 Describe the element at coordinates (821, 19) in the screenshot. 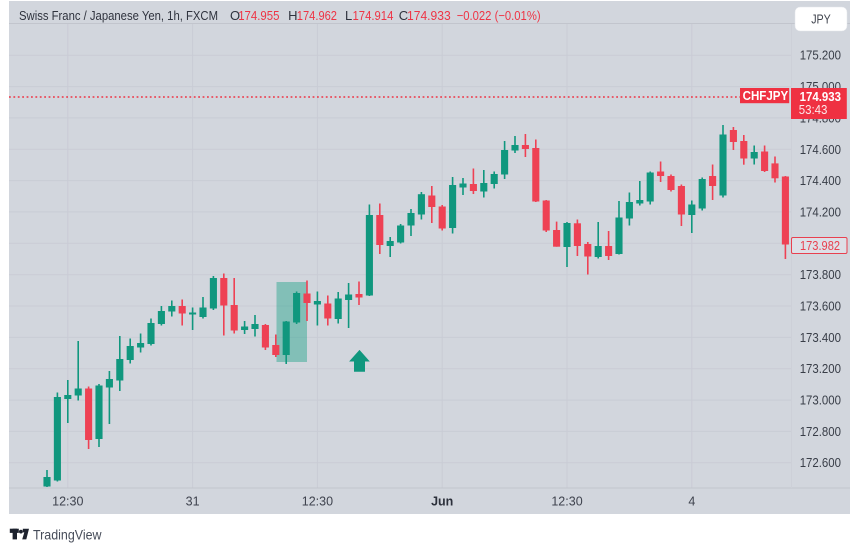

I see `svg-text: JPY` at that location.